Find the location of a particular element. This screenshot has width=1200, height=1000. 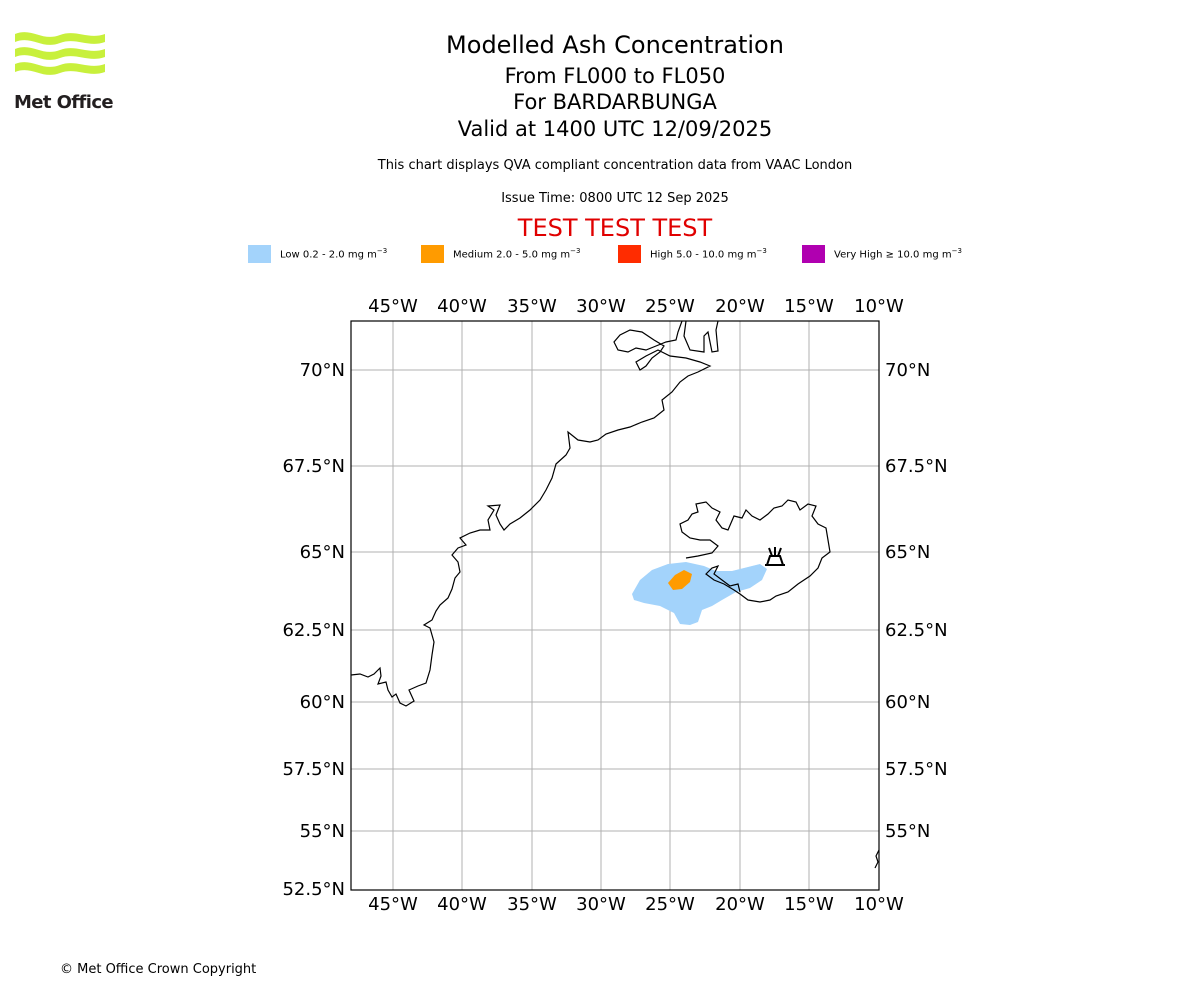

legend-label-very-high: Very High ≥ 10.0 mg m is located at coordinates (893, 255).